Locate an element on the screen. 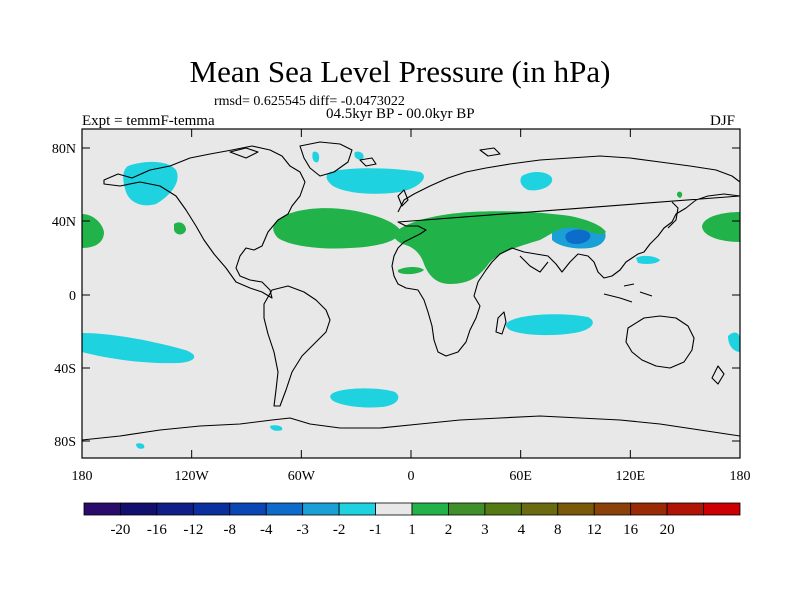 This screenshot has width=800, height=600. anomaly-region-japan-small is located at coordinates (679, 194).